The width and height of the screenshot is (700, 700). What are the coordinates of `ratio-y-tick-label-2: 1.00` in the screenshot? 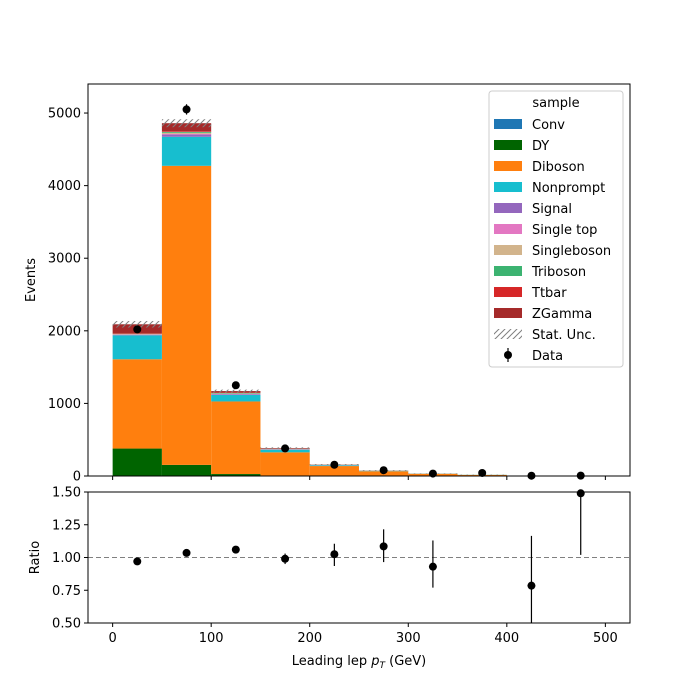 It's located at (66, 558).